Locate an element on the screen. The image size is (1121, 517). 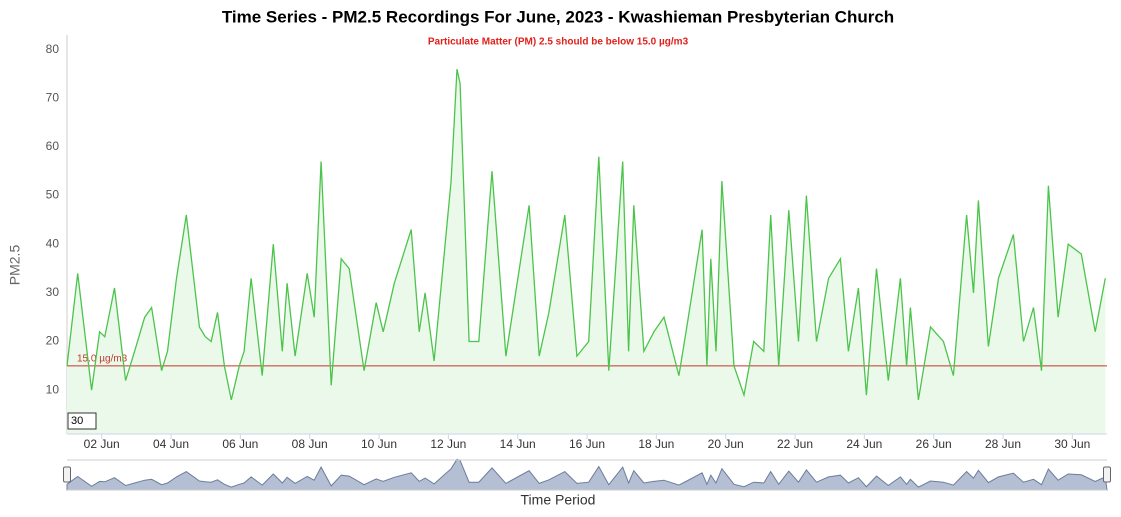
x-tick-label: 08 Jun is located at coordinates (310, 444).